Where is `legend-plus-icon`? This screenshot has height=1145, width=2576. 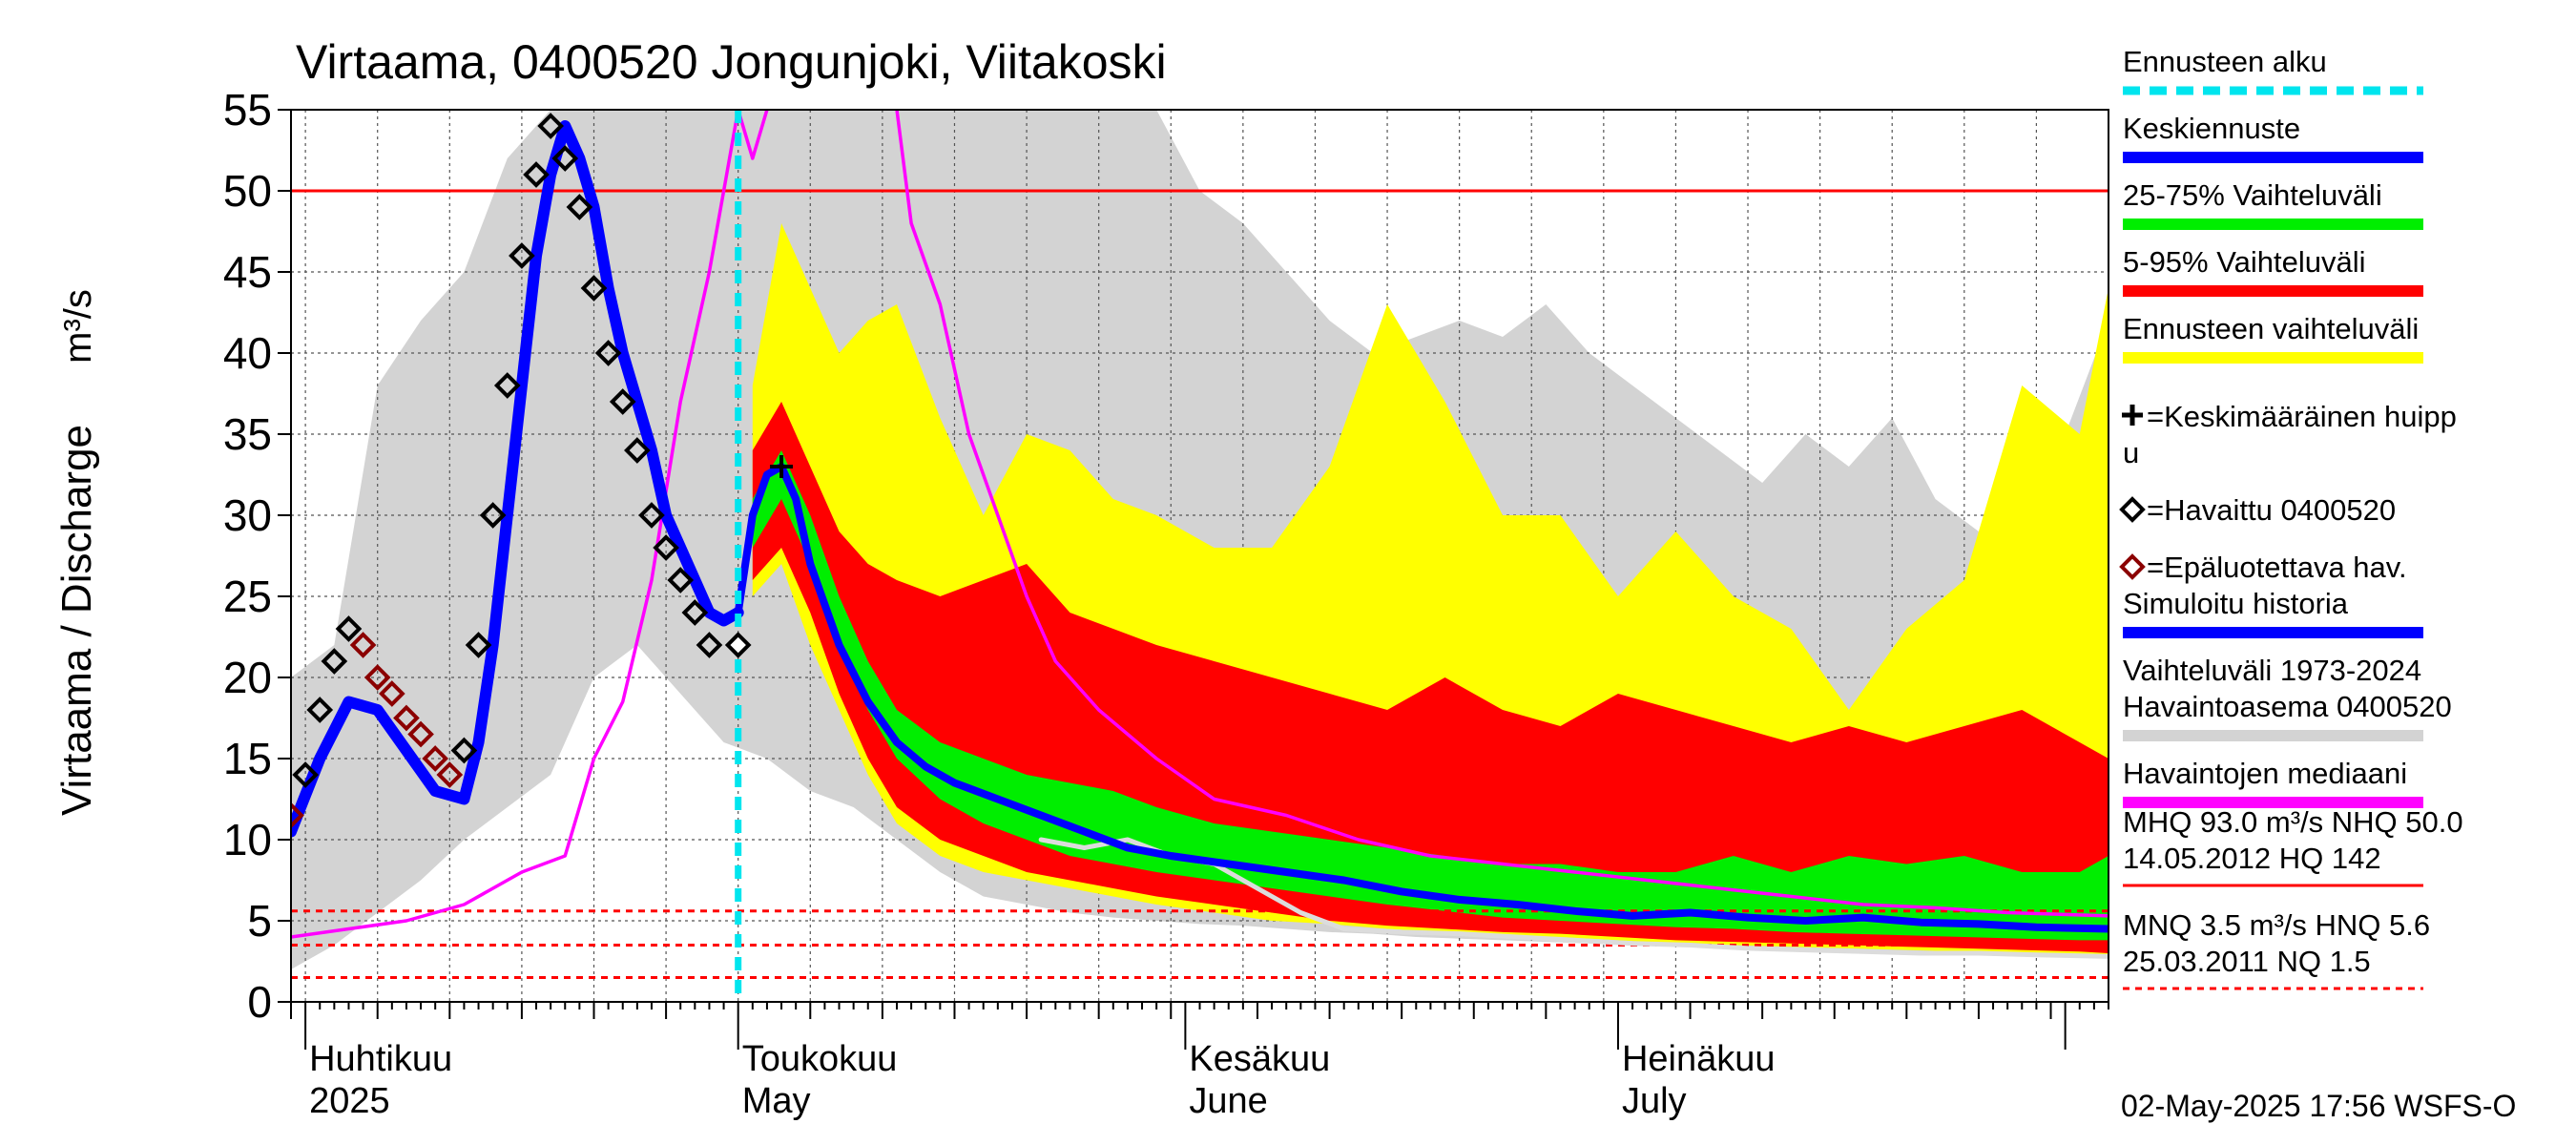
legend-plus-icon is located at coordinates (2132, 416).